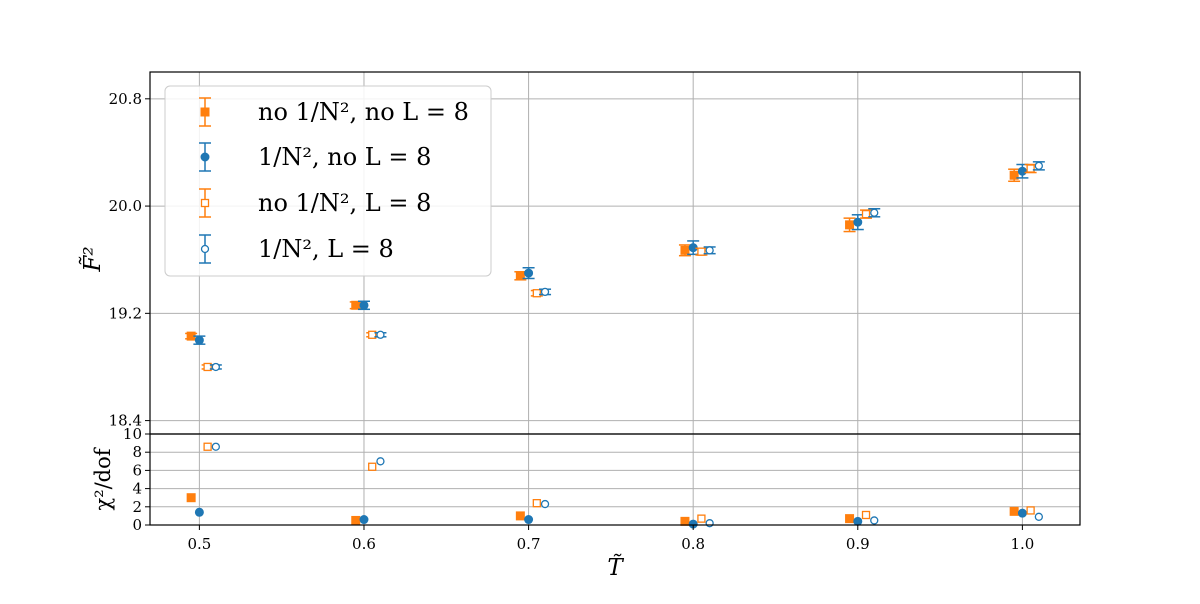 This screenshot has height=604, width=1200. I want to click on y-tick-label: 20.0, so click(125, 206).